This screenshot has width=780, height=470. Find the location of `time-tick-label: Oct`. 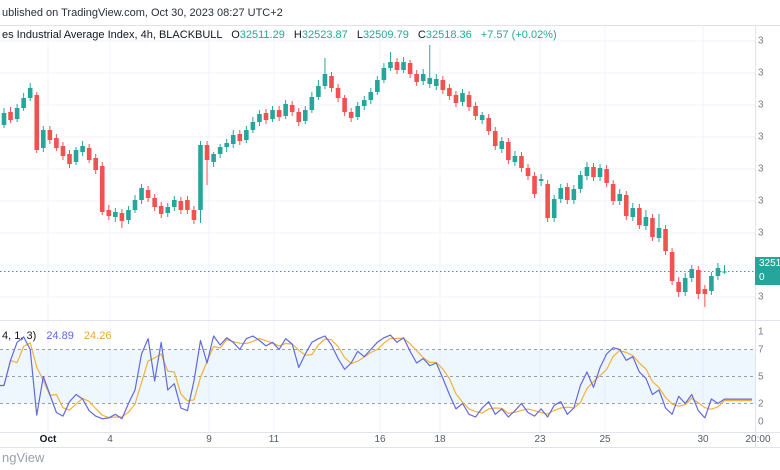

time-tick-label: Oct is located at coordinates (48, 439).